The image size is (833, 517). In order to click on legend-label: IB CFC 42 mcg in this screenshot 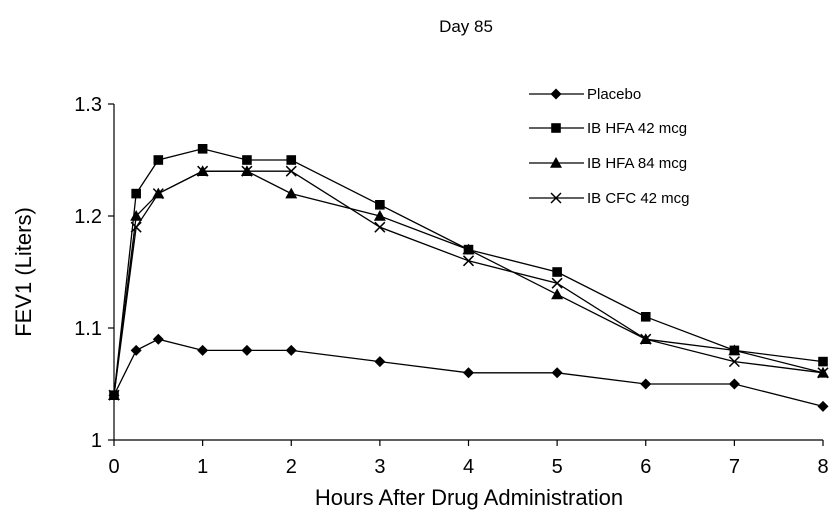, I will do `click(638, 198)`.